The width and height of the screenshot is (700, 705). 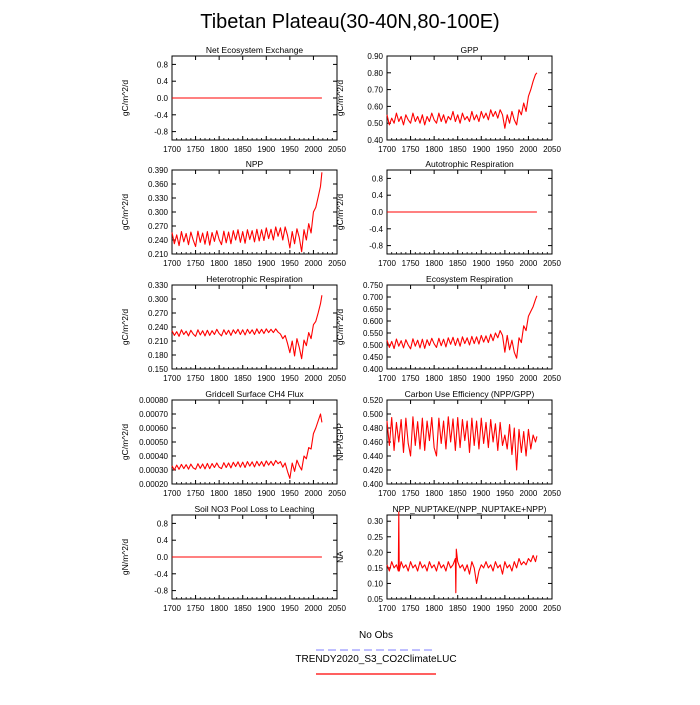 What do you see at coordinates (125, 557) in the screenshot?
I see `y-axis-label: gN/m^2/d` at bounding box center [125, 557].